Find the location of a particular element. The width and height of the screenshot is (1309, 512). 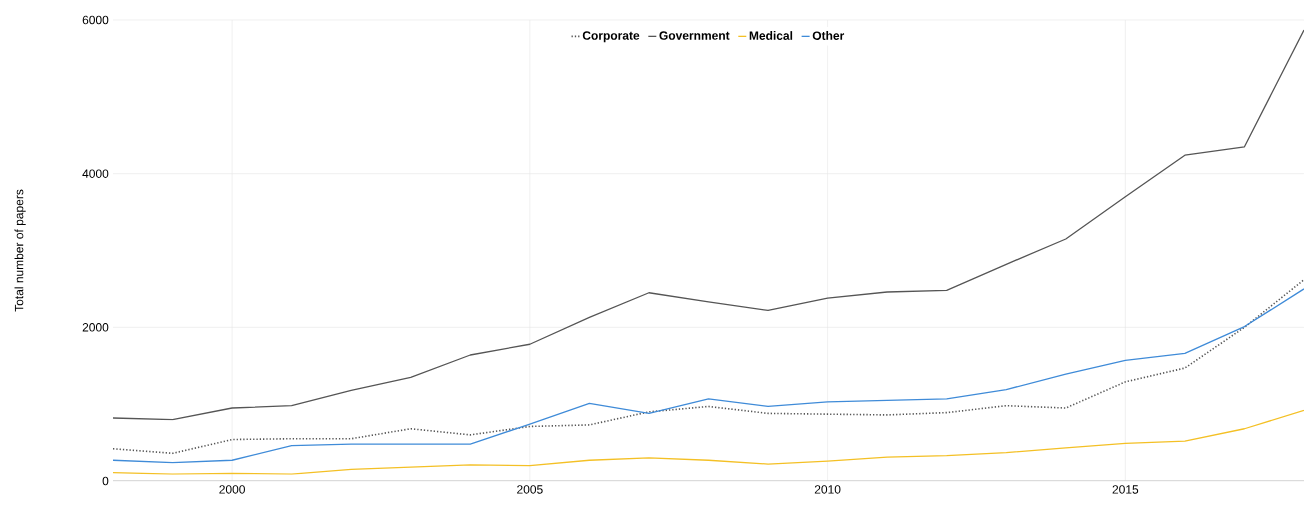

y-tick-label: 4000 is located at coordinates (95, 173).